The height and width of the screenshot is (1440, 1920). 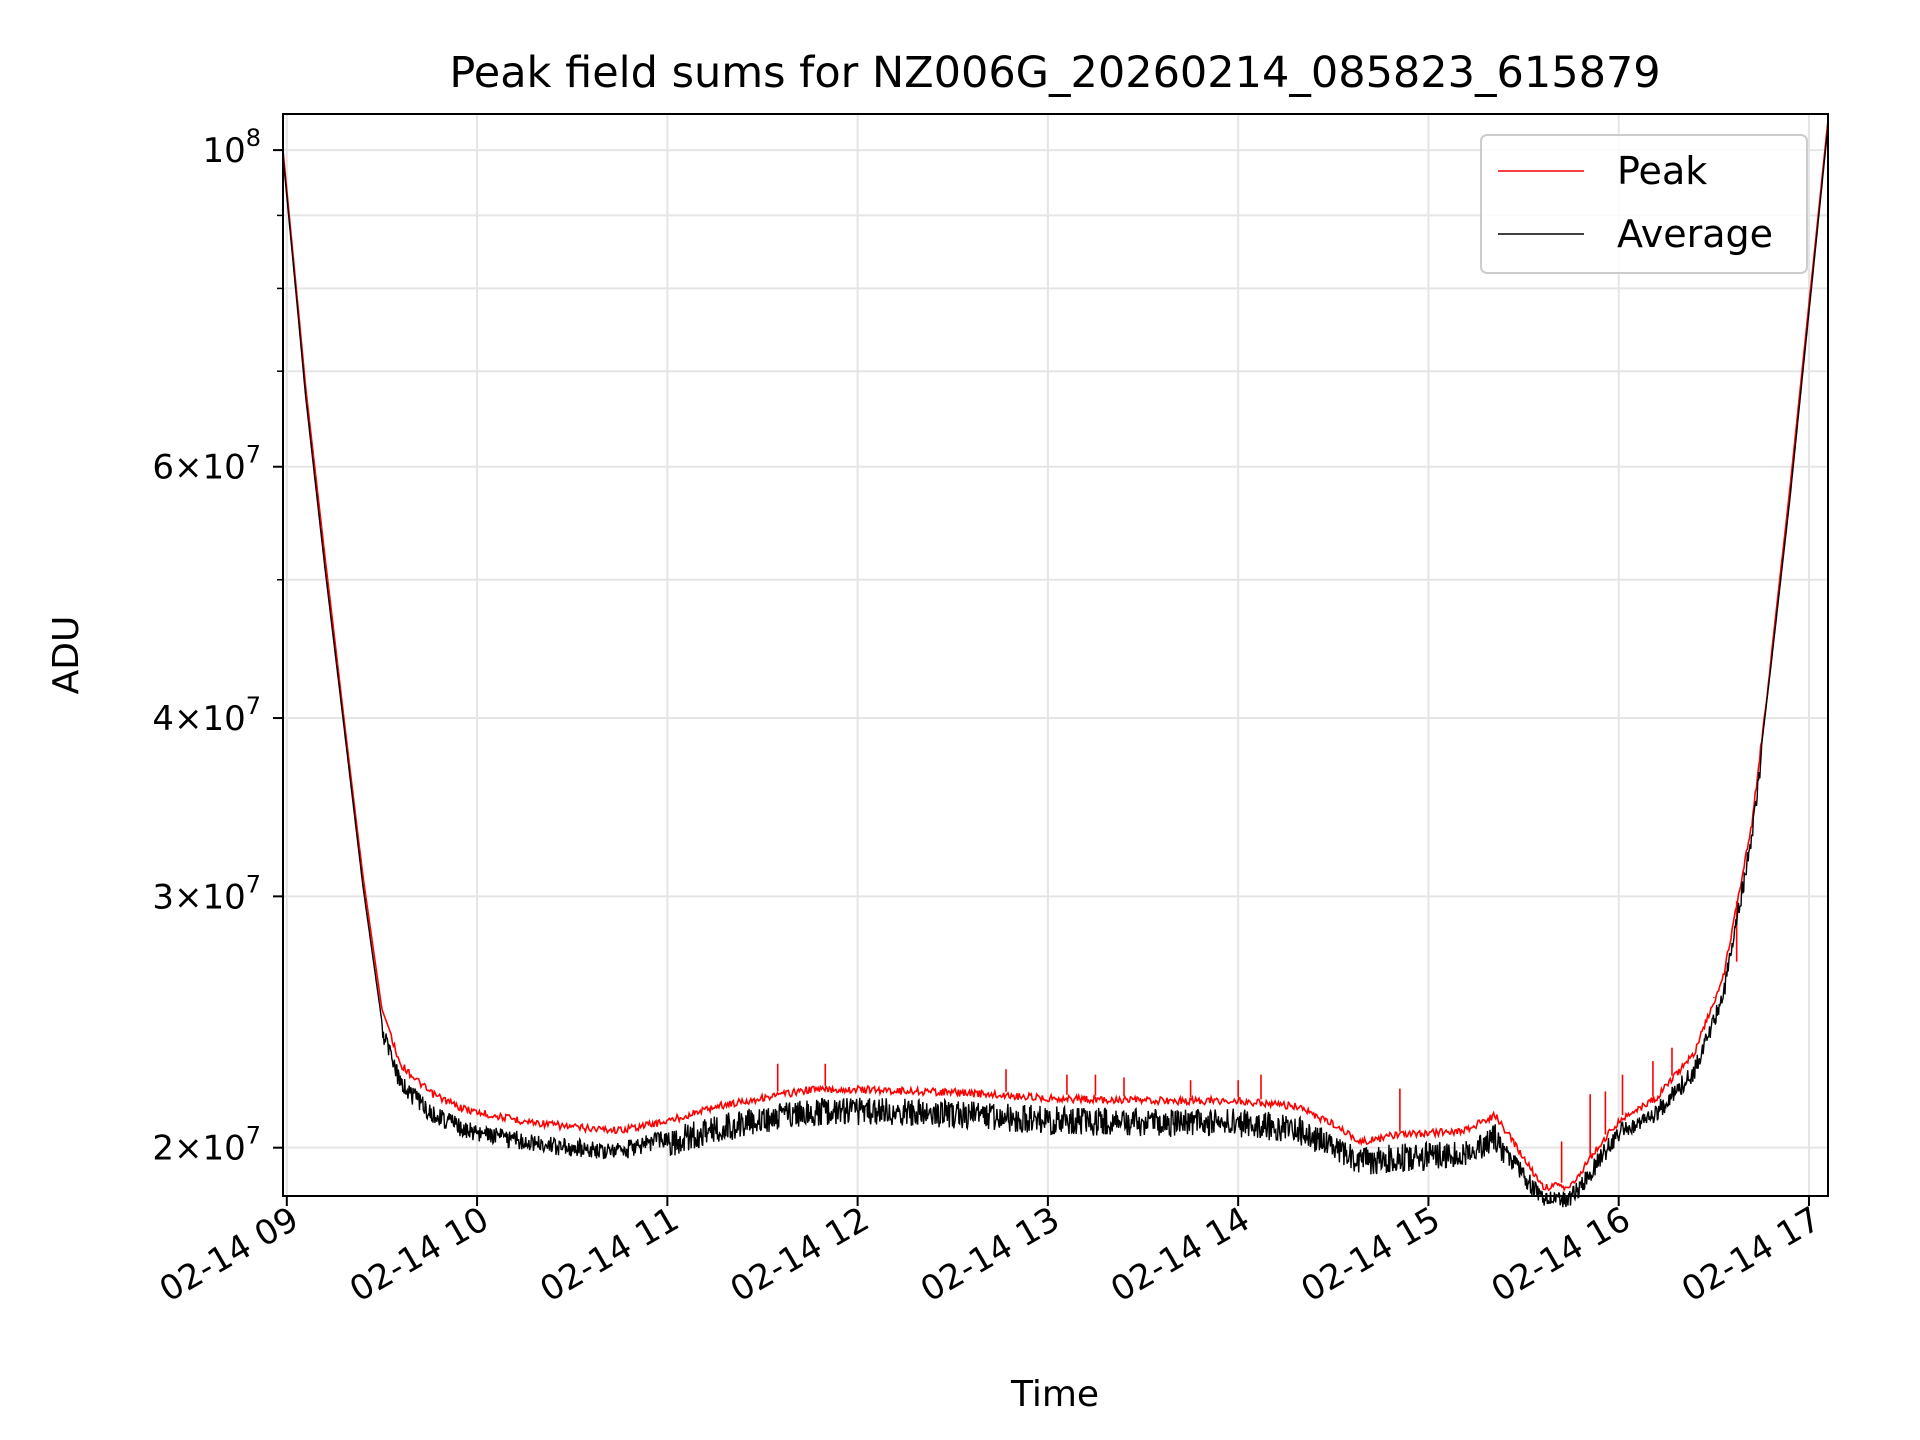 I want to click on y-tick-label: 3×107, so click(x=206, y=893).